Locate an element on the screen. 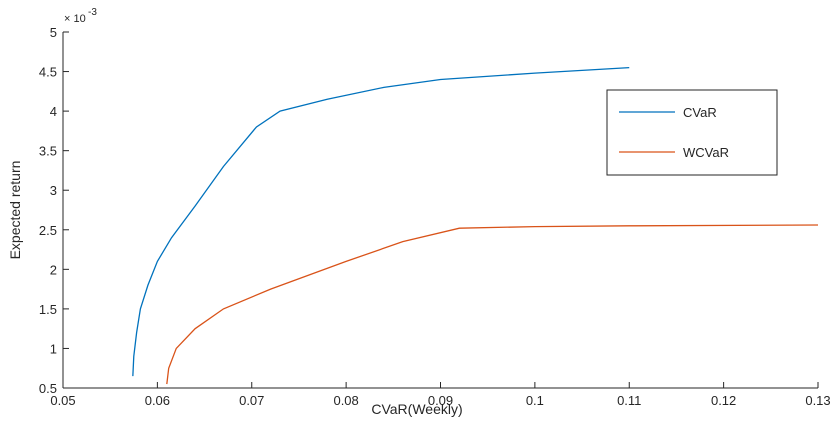 The height and width of the screenshot is (431, 838). y-tick-label: 3.5 is located at coordinates (48, 151).